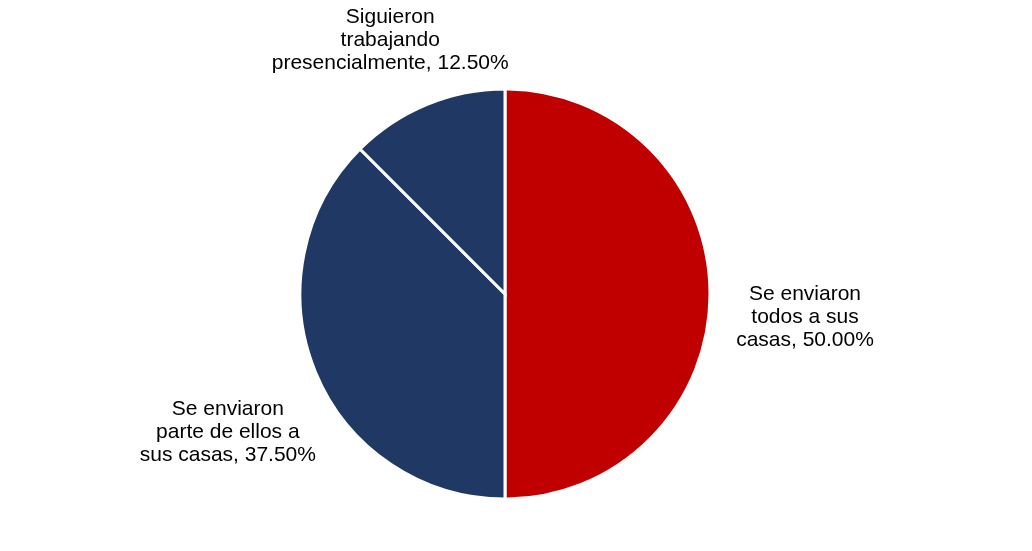  Describe the element at coordinates (805, 315) in the screenshot. I see `slice-label: Se enviaron todos a sus casas, 50.00%` at that location.